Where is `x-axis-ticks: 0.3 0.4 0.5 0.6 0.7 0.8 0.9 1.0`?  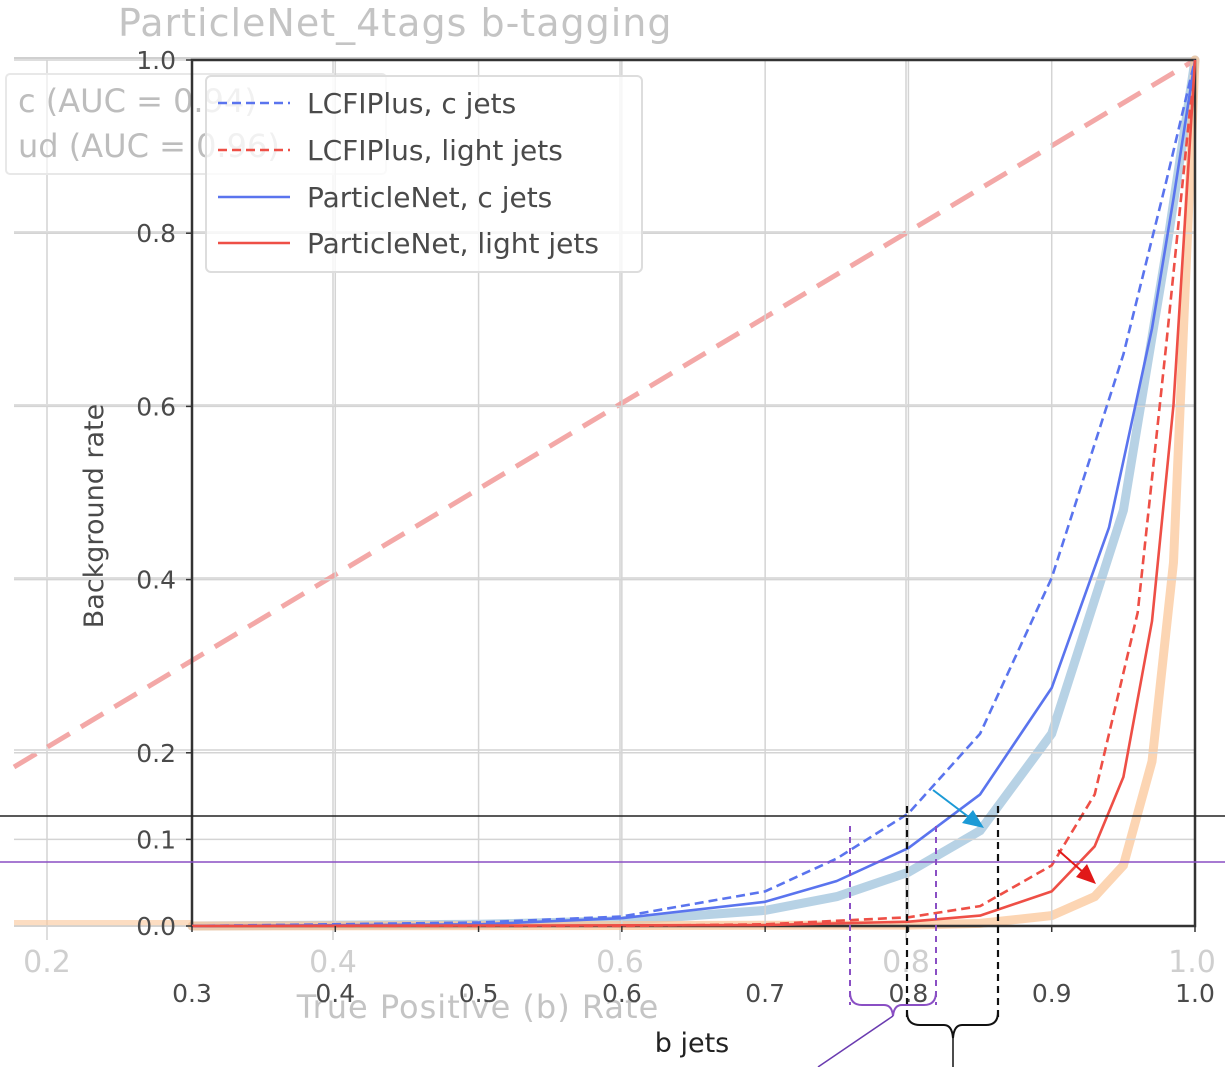
x-axis-ticks: 0.3 0.4 0.5 0.6 0.7 0.8 0.9 1.0 is located at coordinates (693, 967).